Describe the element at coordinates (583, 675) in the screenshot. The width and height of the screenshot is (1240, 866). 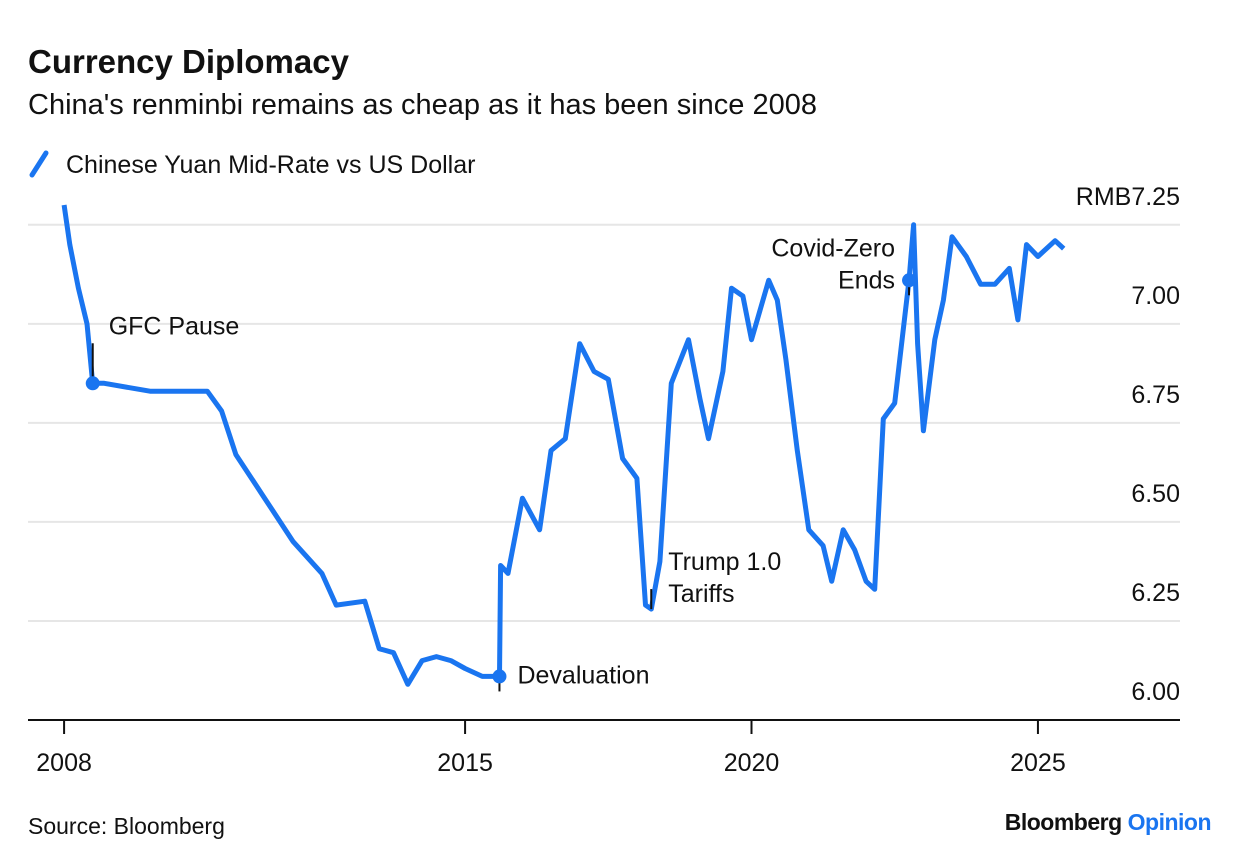
I see `annotation-label: Devaluation` at that location.